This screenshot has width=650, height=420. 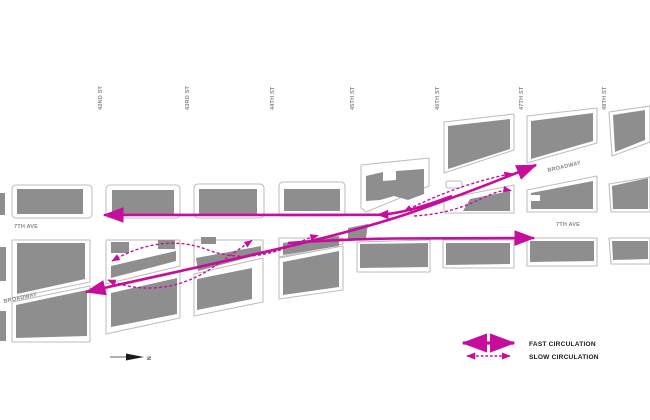 I want to click on avenue-label-7thave-west: 7TH AVE, so click(x=26, y=227).